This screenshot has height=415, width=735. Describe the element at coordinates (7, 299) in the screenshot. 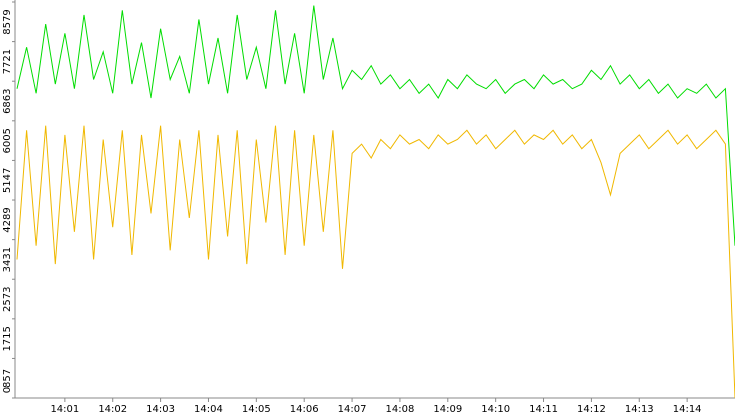

I see `y-tick-label: 2573` at that location.